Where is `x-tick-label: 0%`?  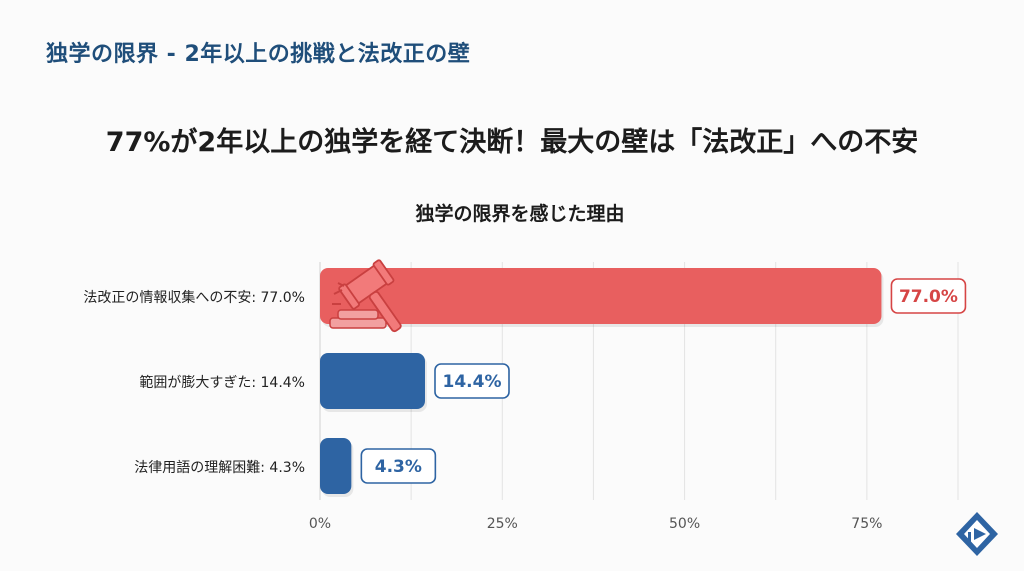 x-tick-label: 0% is located at coordinates (320, 524).